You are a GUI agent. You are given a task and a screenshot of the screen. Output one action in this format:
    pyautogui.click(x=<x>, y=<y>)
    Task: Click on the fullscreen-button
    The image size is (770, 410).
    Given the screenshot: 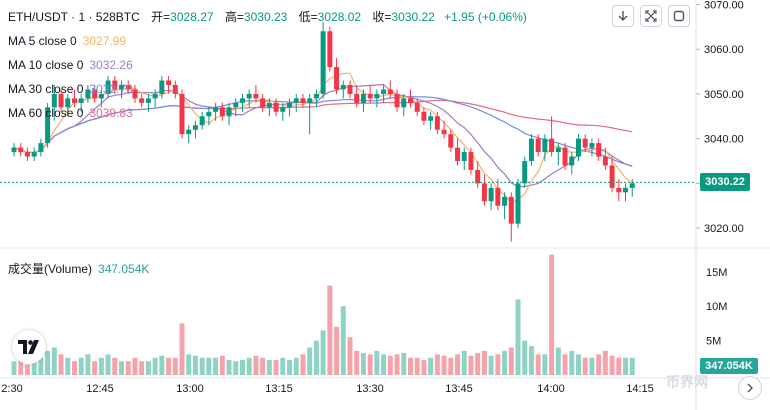 What is the action you would take?
    pyautogui.click(x=679, y=16)
    